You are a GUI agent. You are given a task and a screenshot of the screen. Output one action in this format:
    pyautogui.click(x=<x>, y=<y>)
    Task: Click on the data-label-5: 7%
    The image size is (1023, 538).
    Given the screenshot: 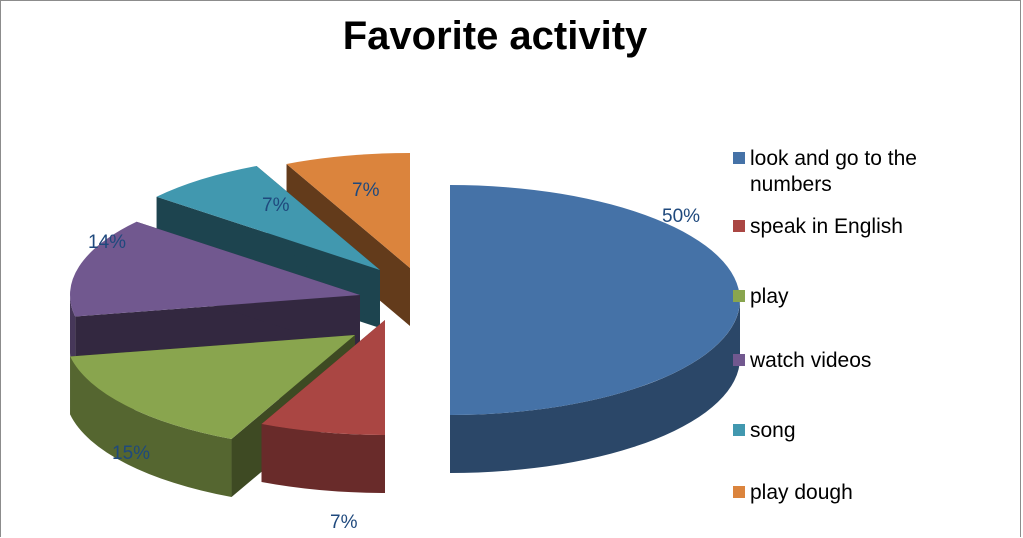 What is the action you would take?
    pyautogui.click(x=276, y=205)
    